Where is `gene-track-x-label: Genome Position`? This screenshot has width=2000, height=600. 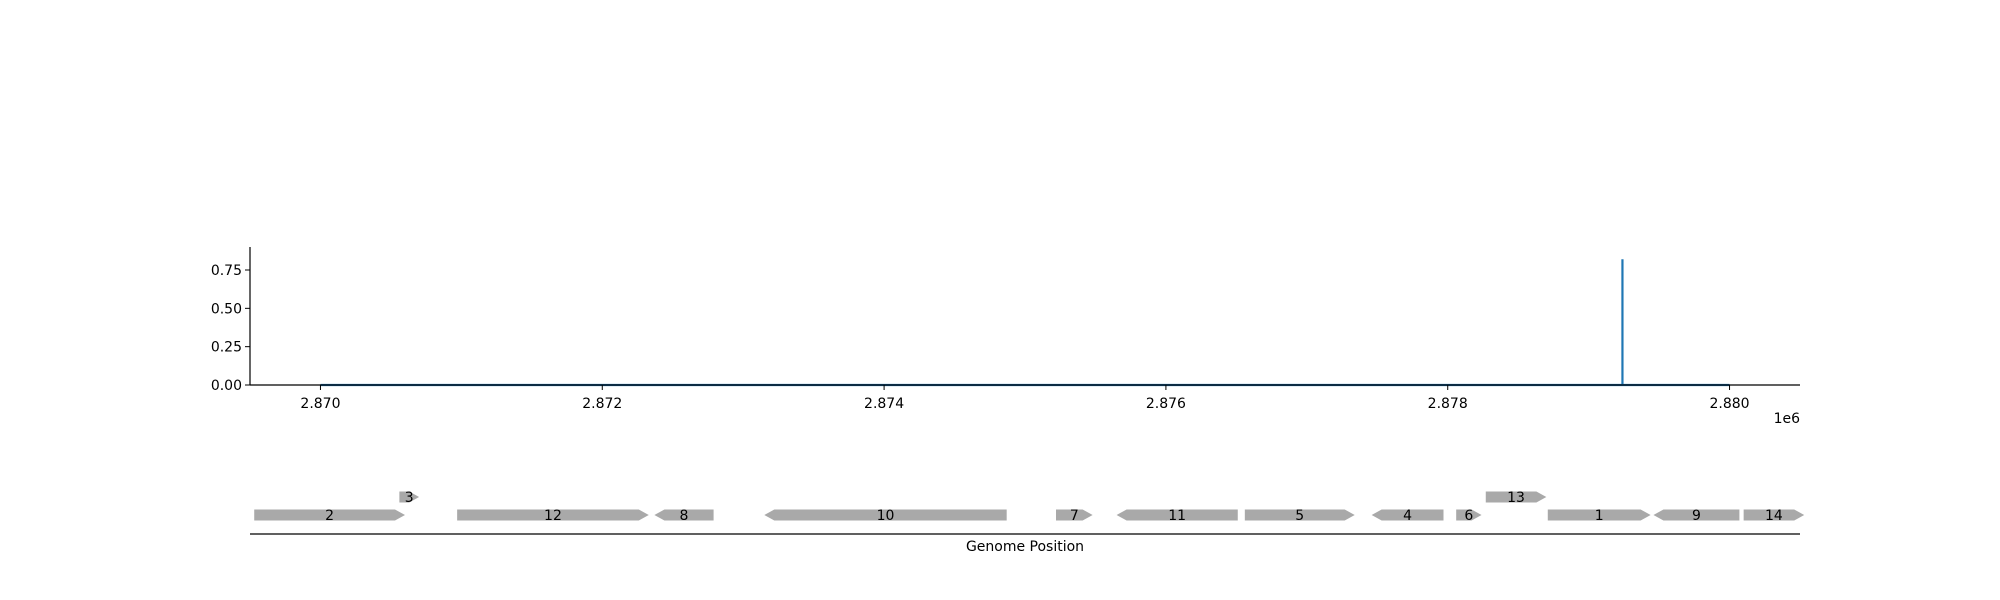 gene-track-x-label: Genome Position is located at coordinates (1025, 547).